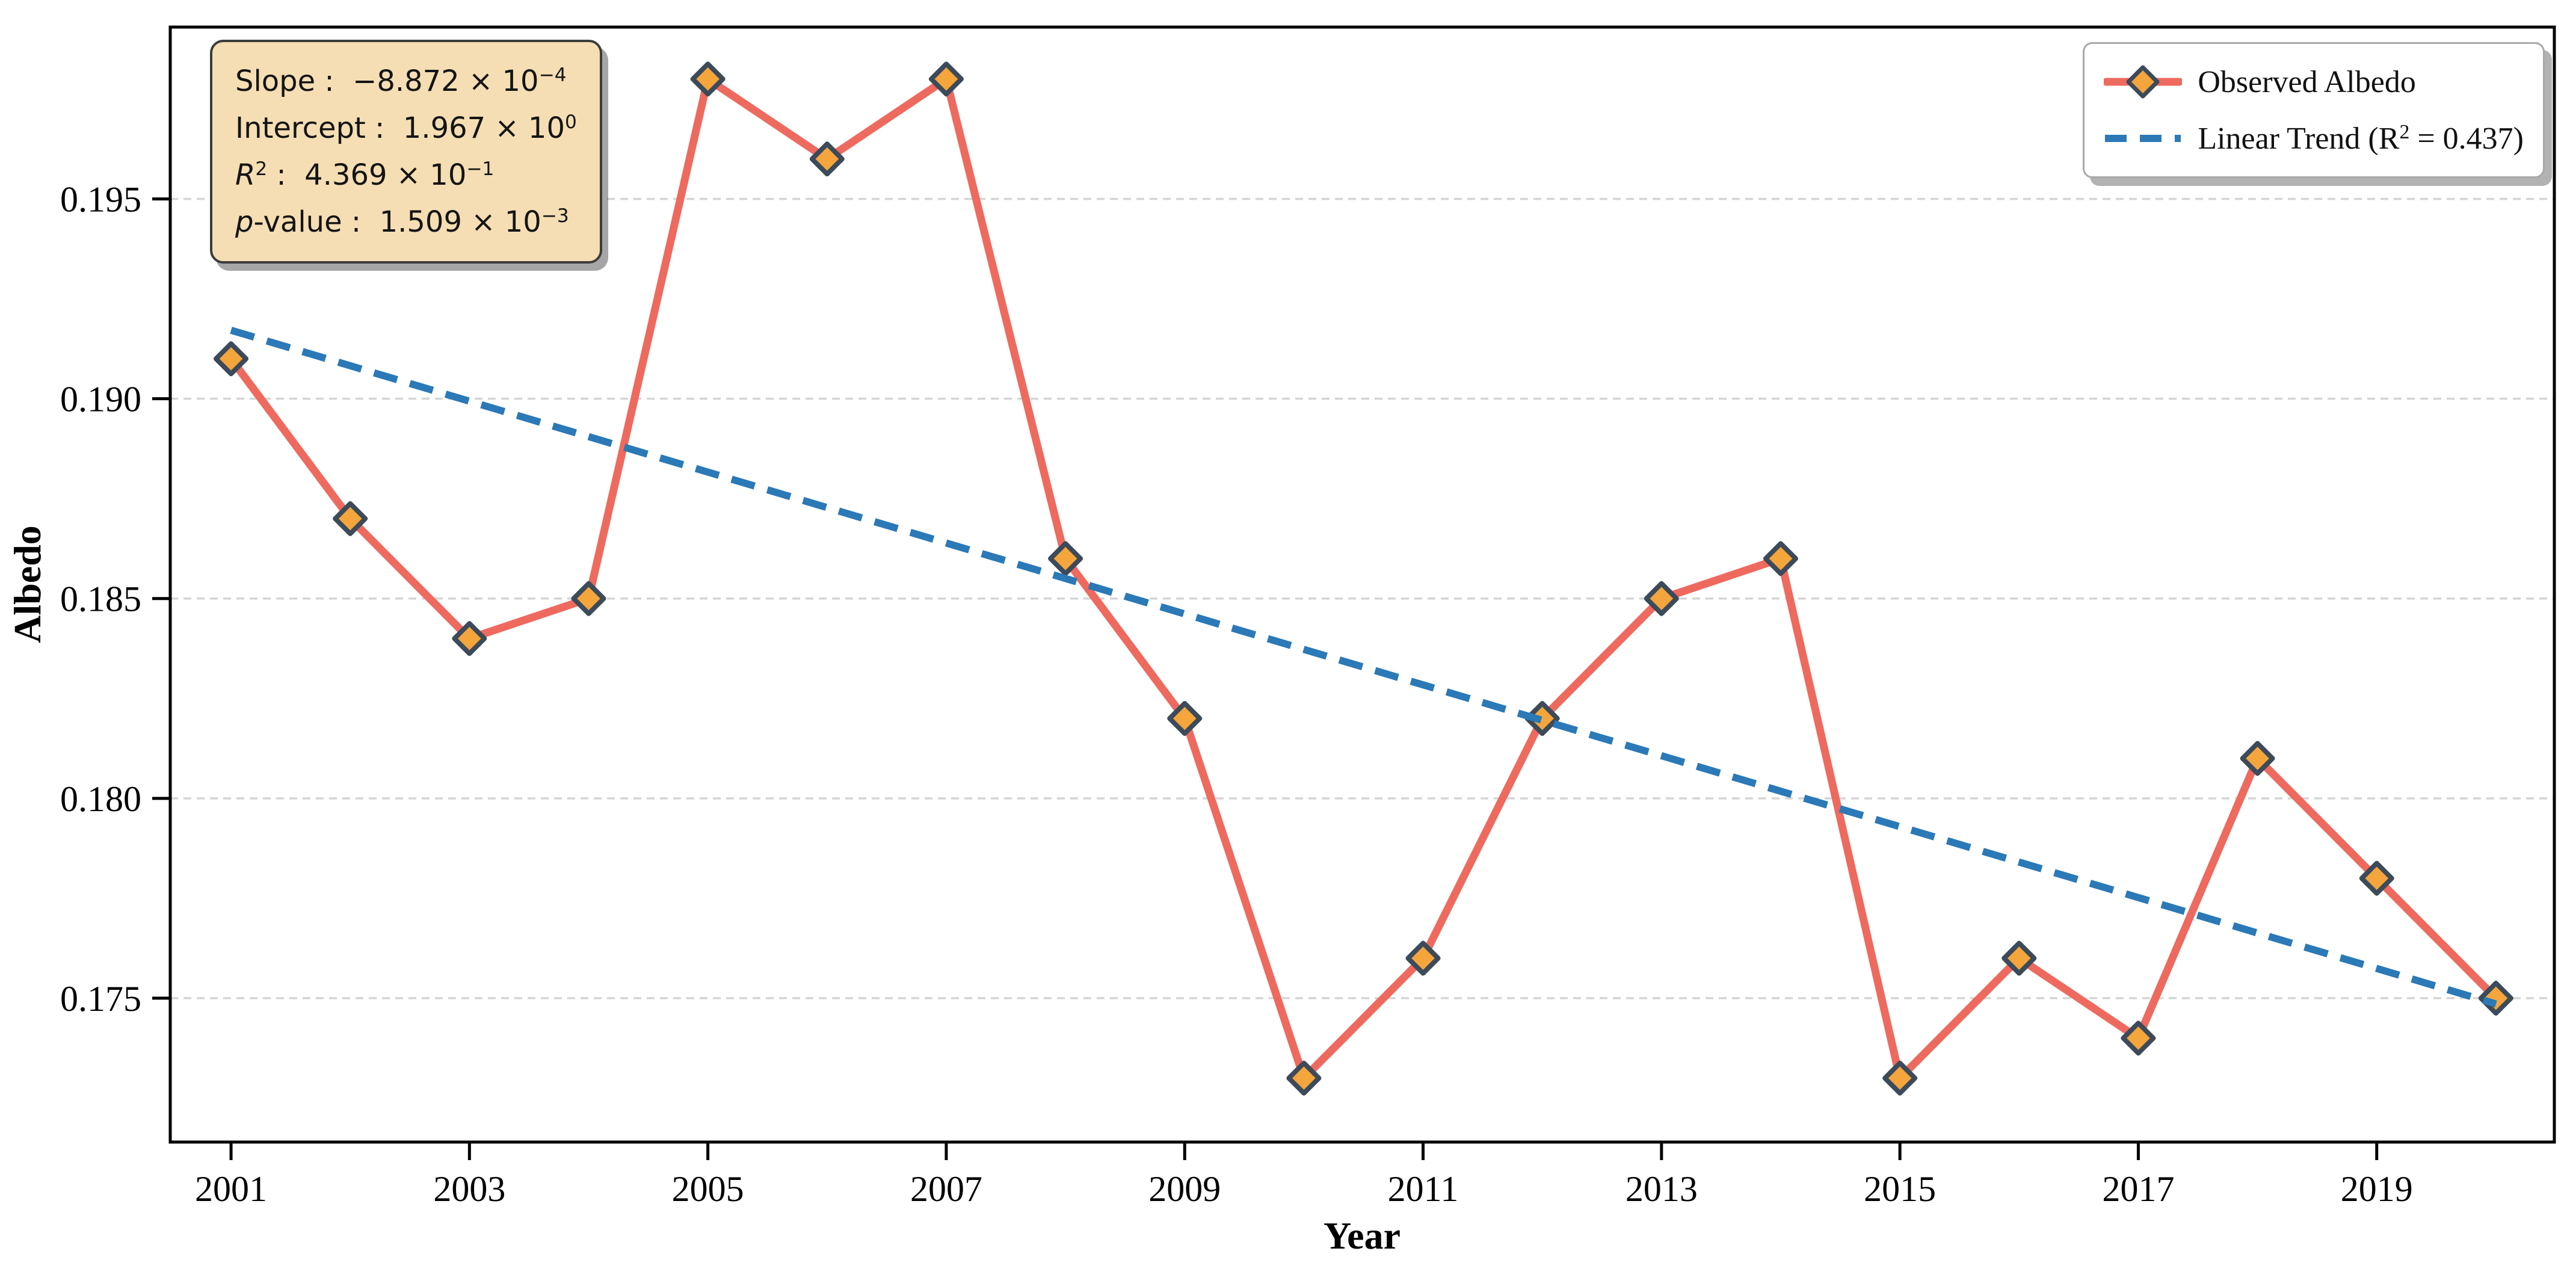  What do you see at coordinates (100, 999) in the screenshot?
I see `y-tick-label: 0.175` at bounding box center [100, 999].